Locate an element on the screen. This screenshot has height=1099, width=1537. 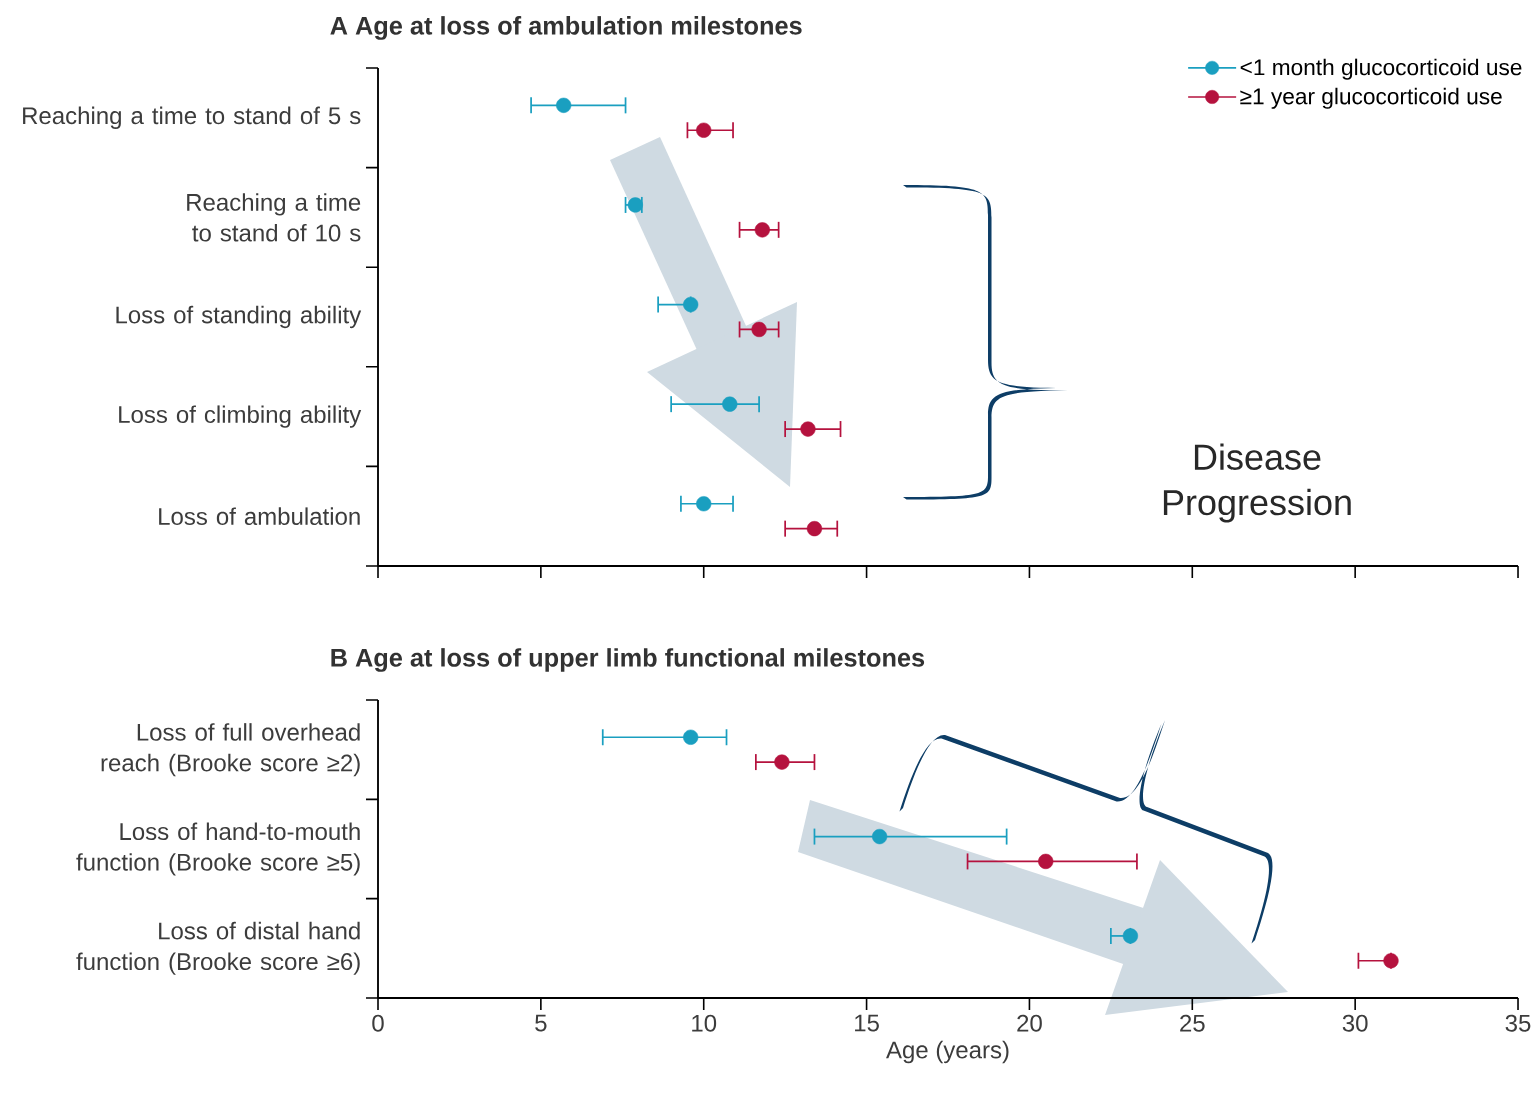
y-tick-label: Loss of distal hand function (Brooke score ≥6) is located at coordinates (218, 948).